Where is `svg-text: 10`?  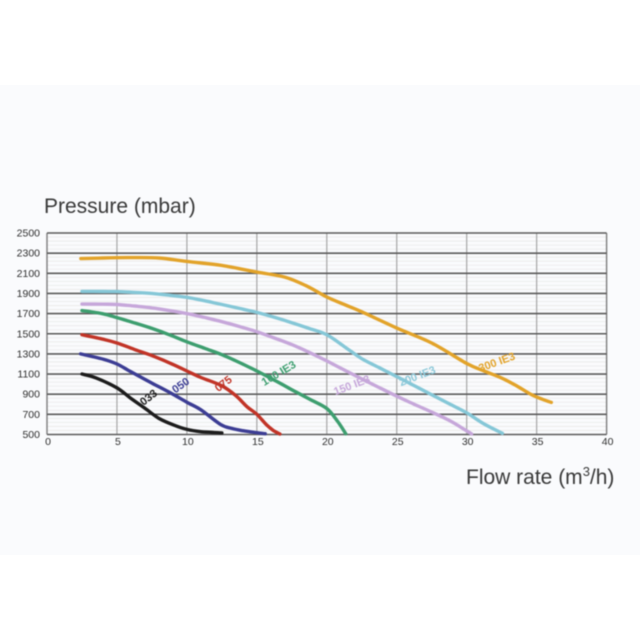
svg-text: 10 is located at coordinates (188, 442).